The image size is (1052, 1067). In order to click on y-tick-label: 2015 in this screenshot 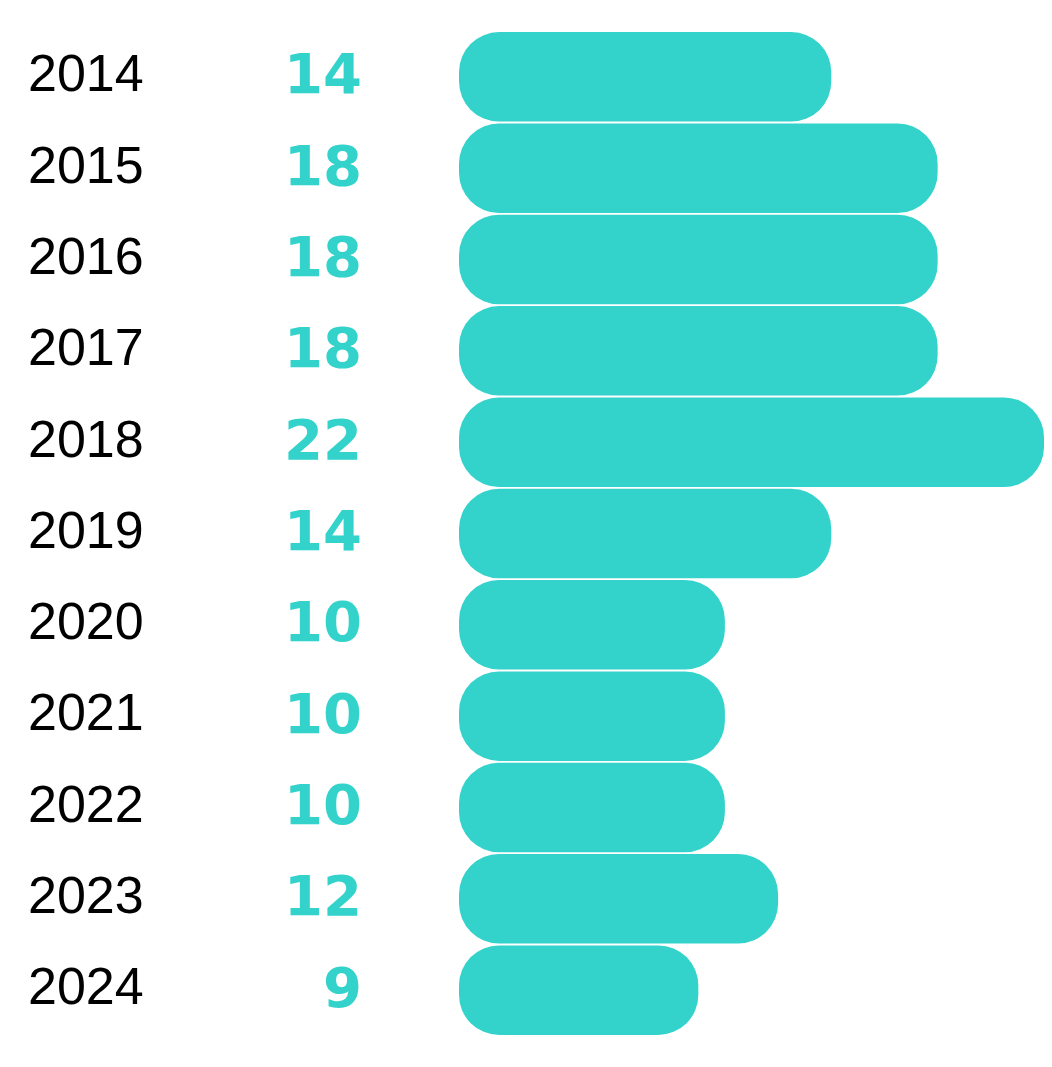, I will do `click(86, 164)`.